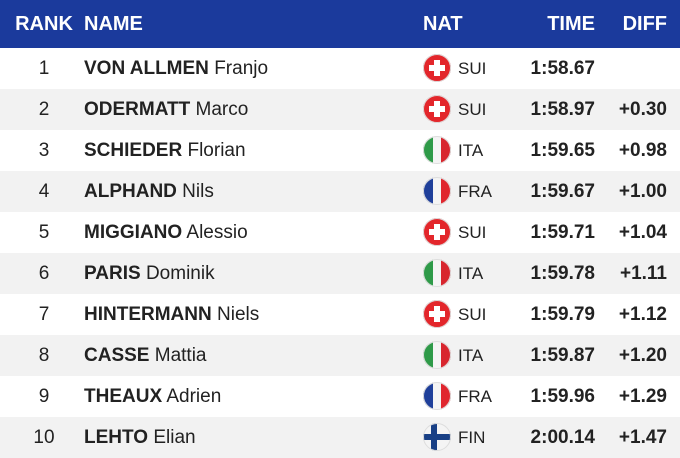 This screenshot has width=680, height=458. Describe the element at coordinates (642, 150) in the screenshot. I see `diff-cell: +0.98` at that location.